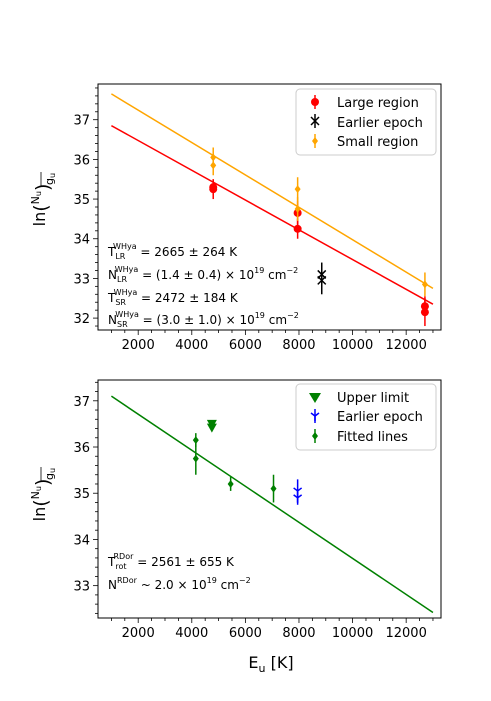 The height and width of the screenshot is (701, 491). What do you see at coordinates (245, 345) in the screenshot?
I see `top-x-tick-label: 6000` at bounding box center [245, 345].